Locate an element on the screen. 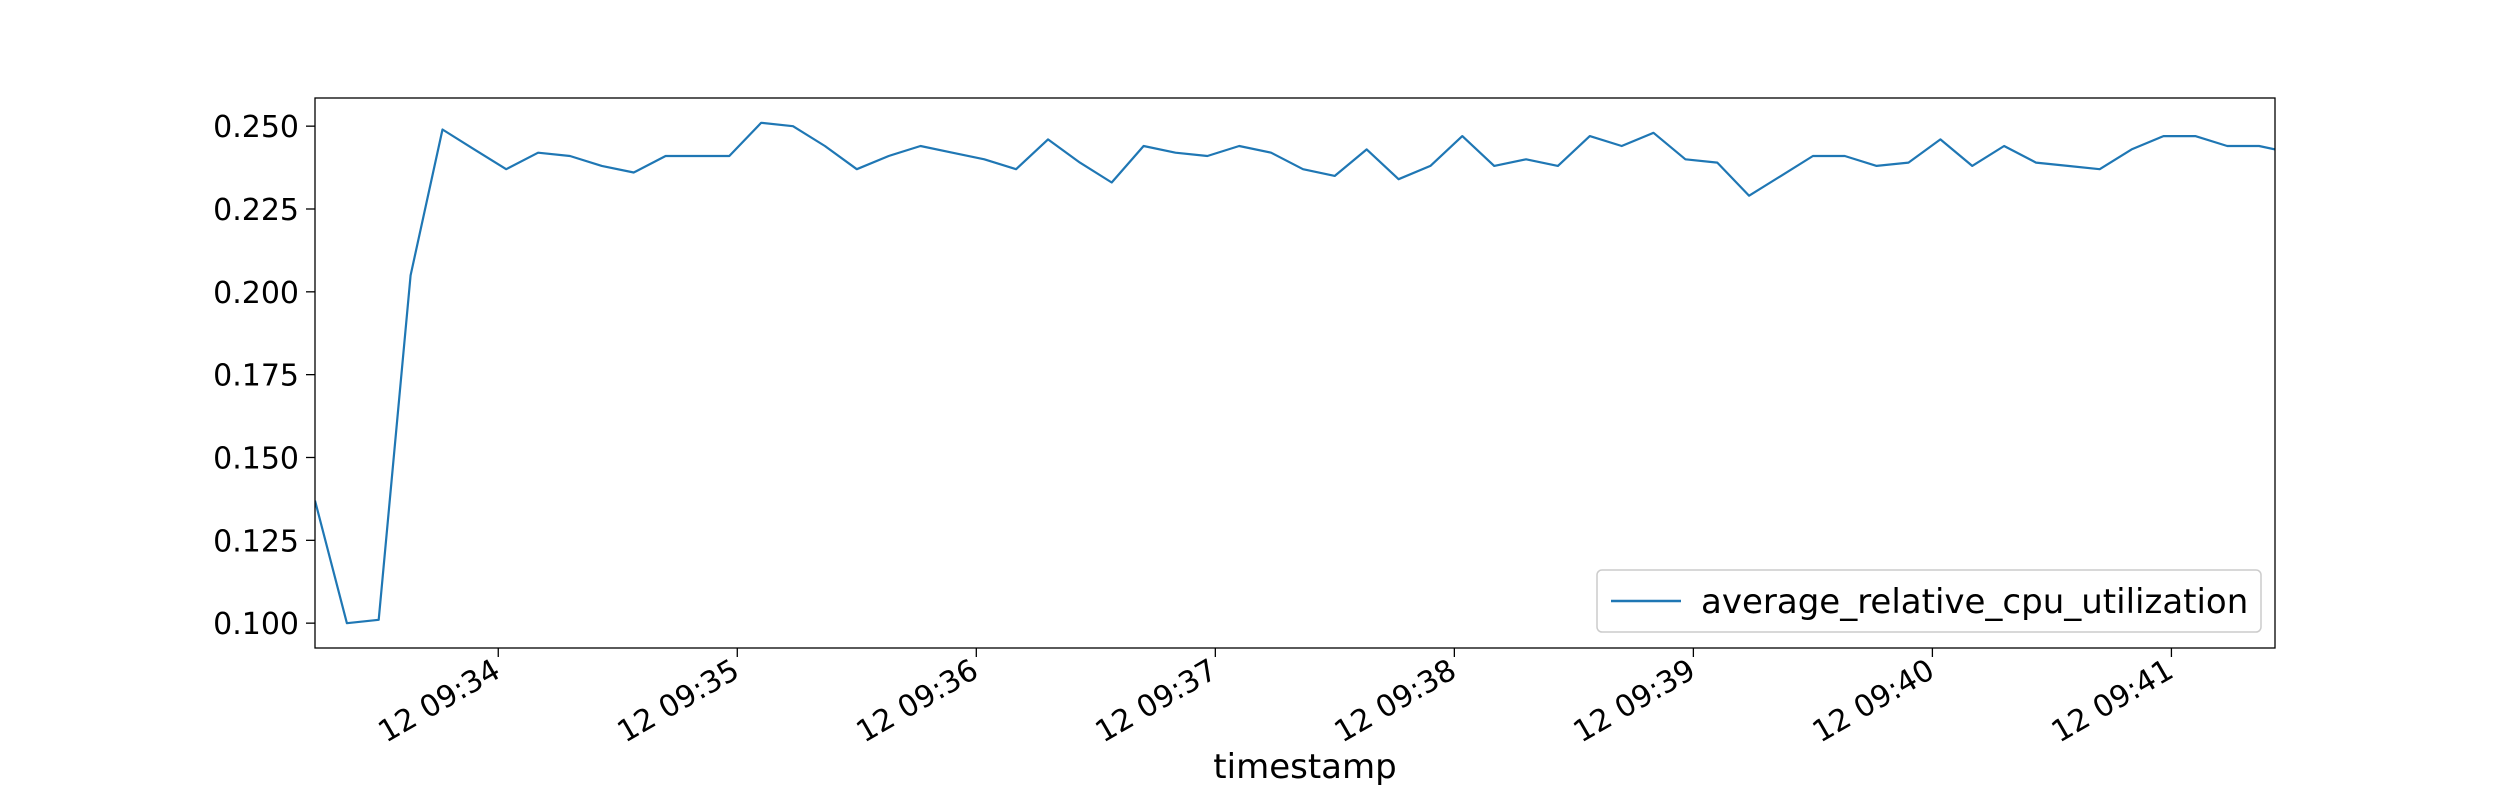  legend-box is located at coordinates (1929, 601).